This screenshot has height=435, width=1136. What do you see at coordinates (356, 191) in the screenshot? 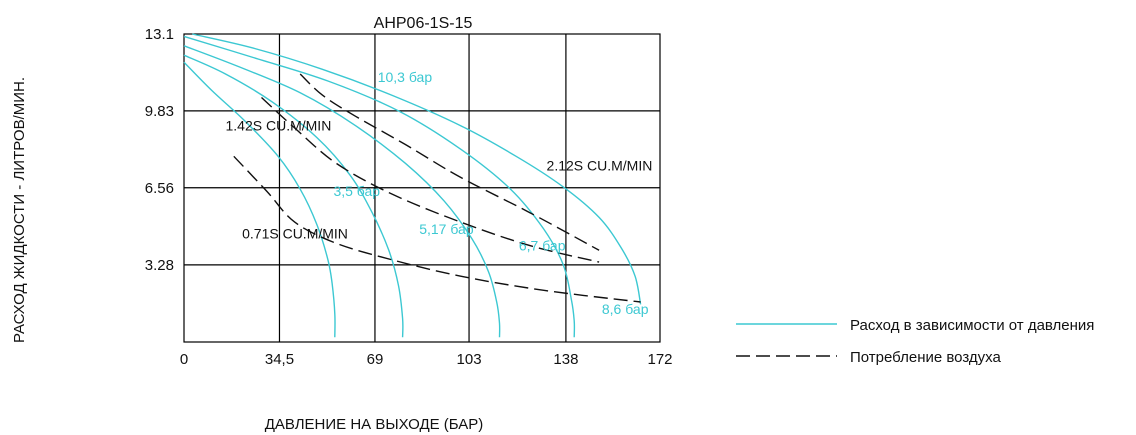
I see `flow-curve-label-1: 3,5 бар` at bounding box center [356, 191].